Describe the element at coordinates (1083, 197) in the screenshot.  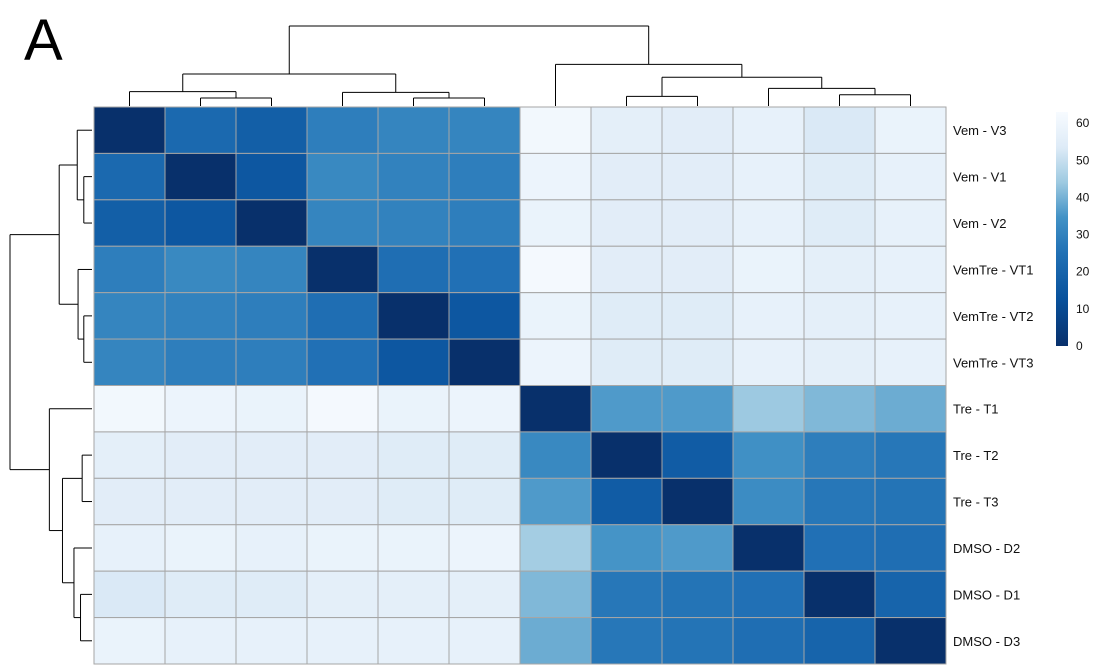
I see `legend-tick-label: 40` at that location.